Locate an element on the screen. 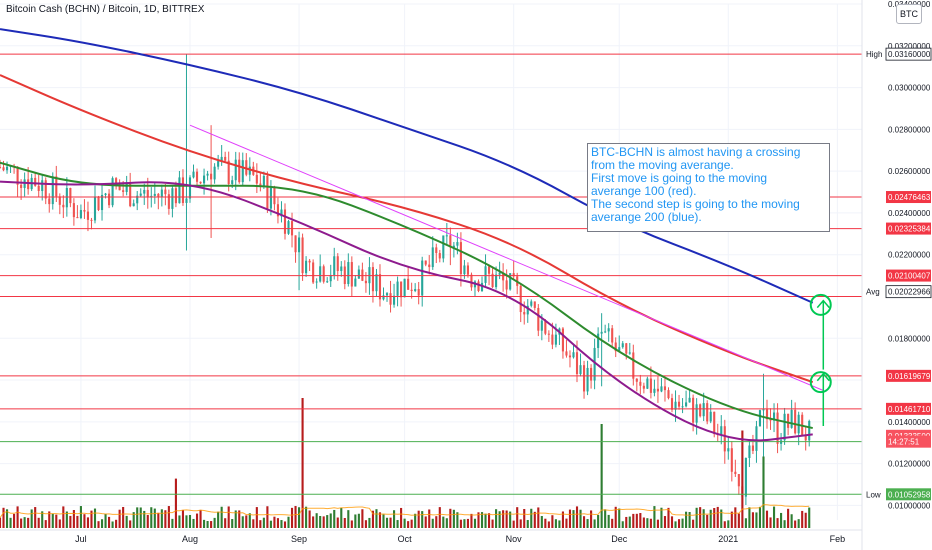  price-tag-value: 0.03160000 is located at coordinates (909, 54).